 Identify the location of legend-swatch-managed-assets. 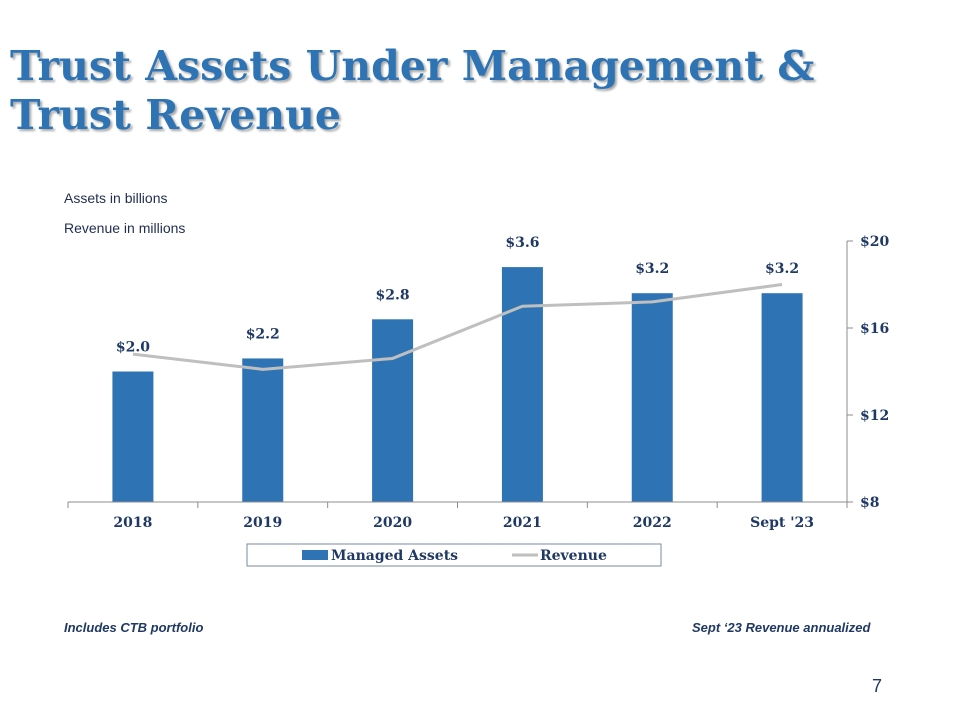
(315, 555).